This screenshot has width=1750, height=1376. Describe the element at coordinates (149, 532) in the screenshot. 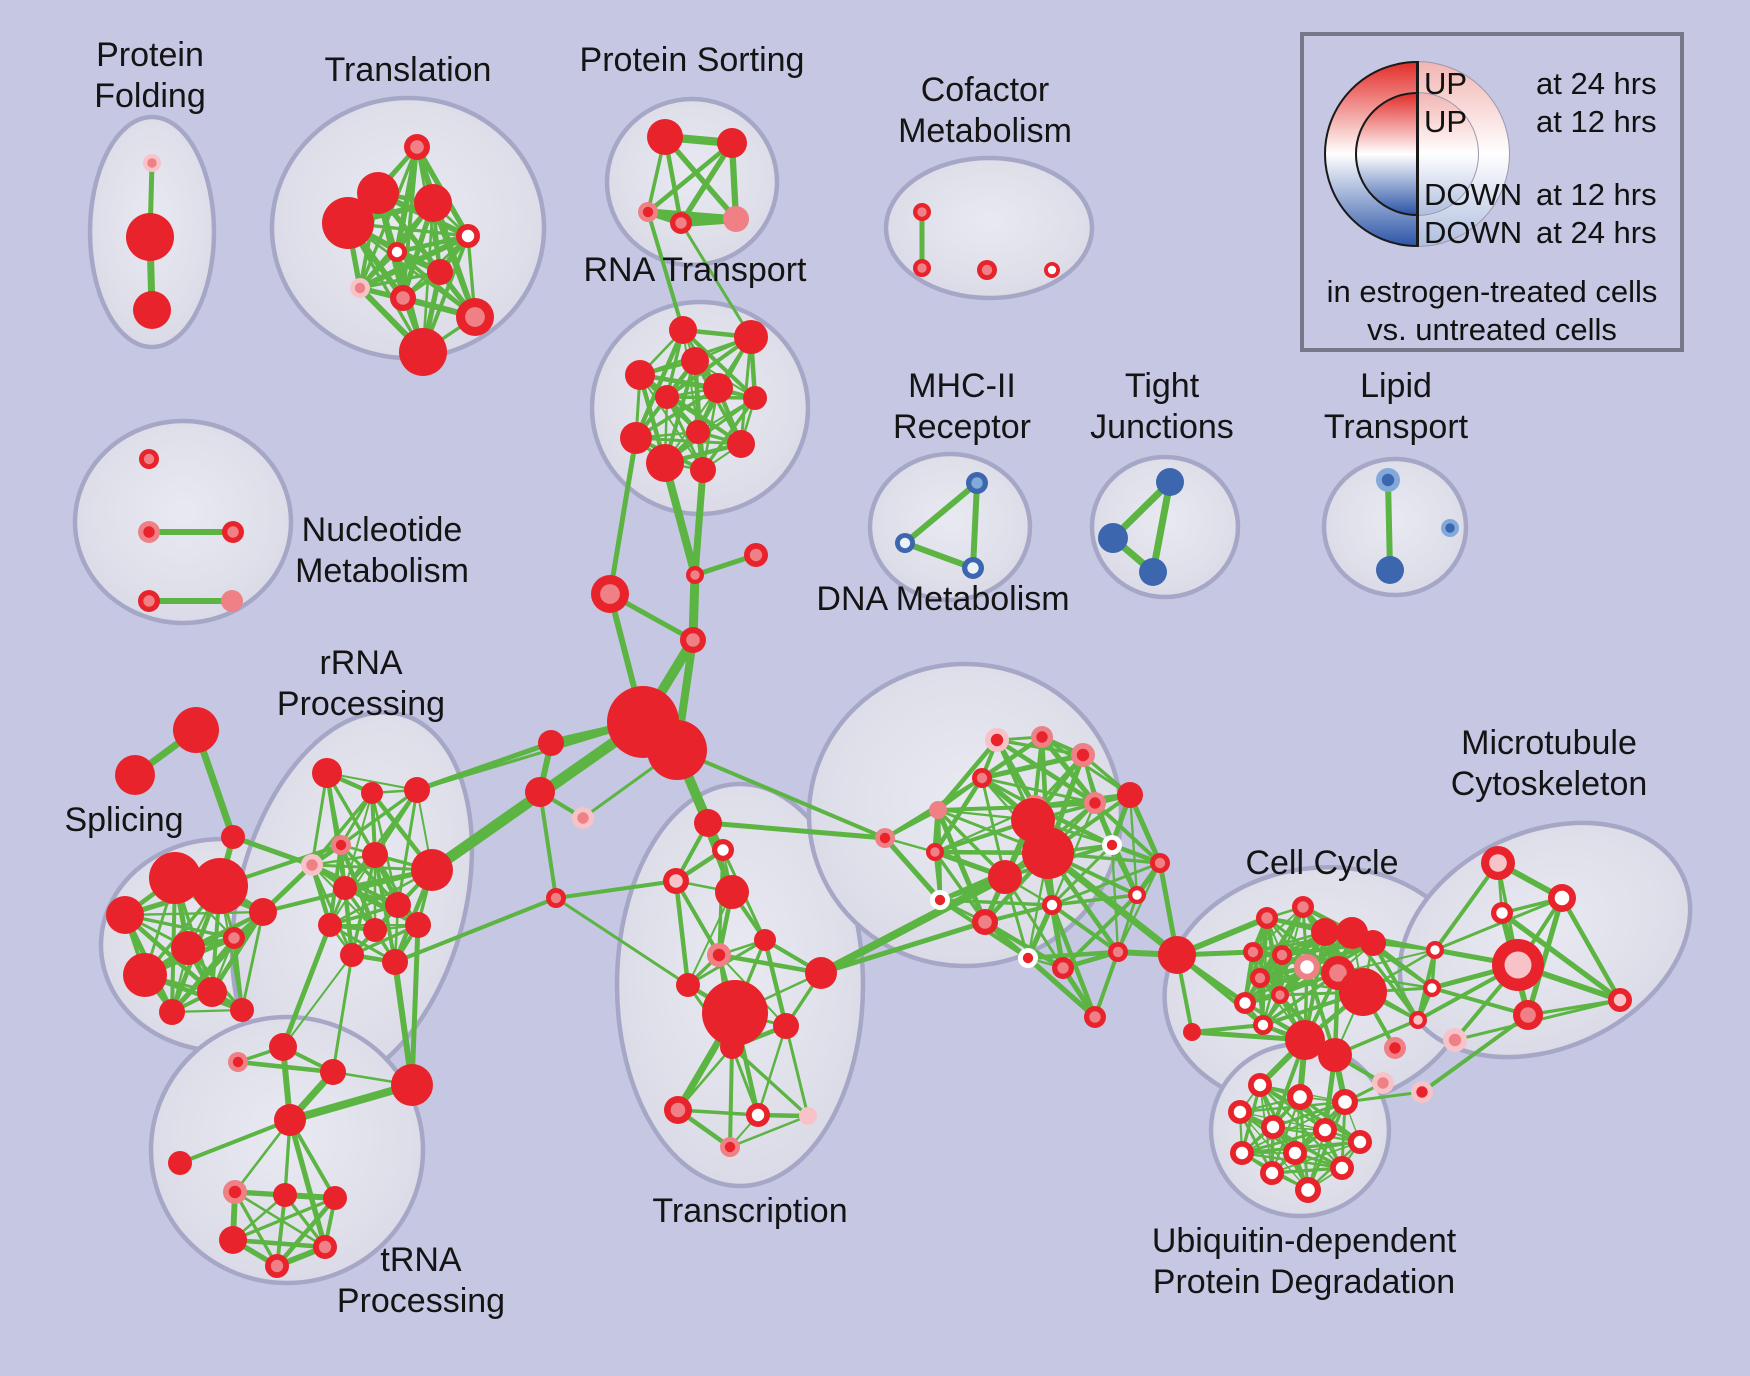

I see `node-nm2` at that location.